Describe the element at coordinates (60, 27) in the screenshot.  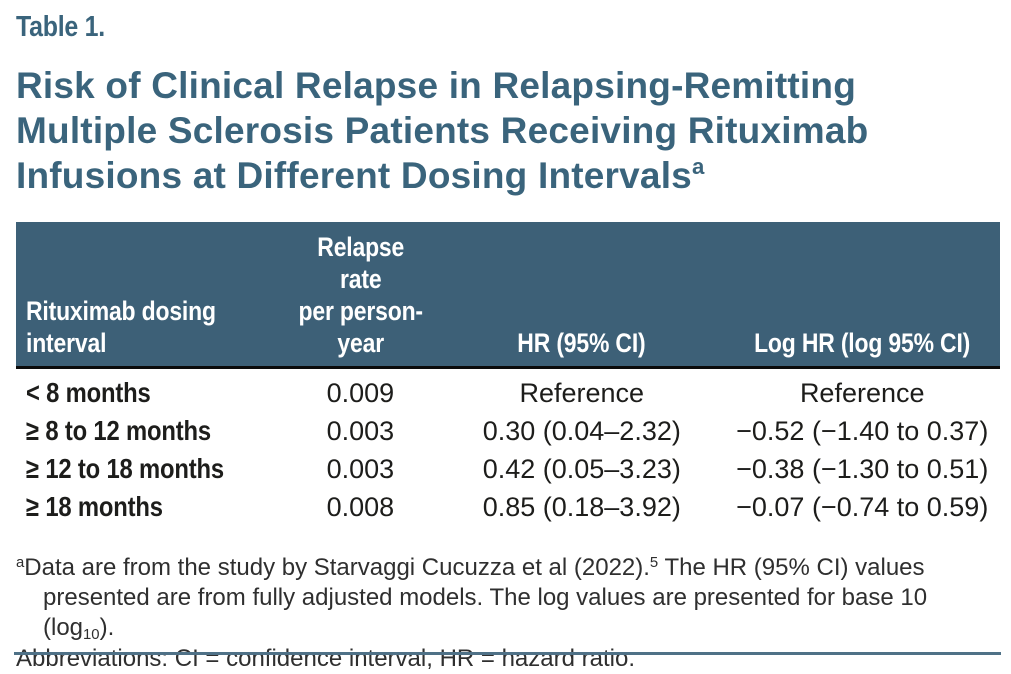
I see `table-number-label: Table 1.` at that location.